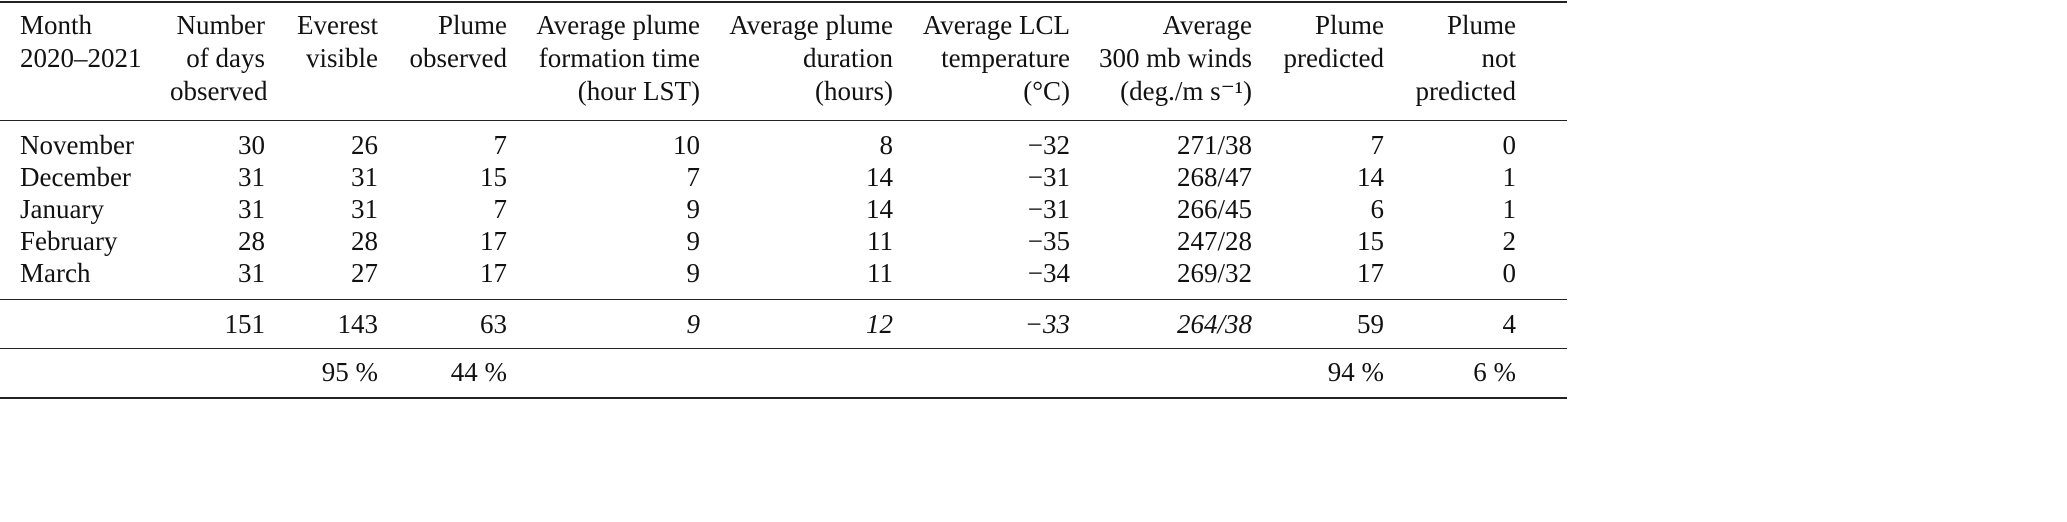  I want to click on total-cell: 264/38, so click(1161, 324).